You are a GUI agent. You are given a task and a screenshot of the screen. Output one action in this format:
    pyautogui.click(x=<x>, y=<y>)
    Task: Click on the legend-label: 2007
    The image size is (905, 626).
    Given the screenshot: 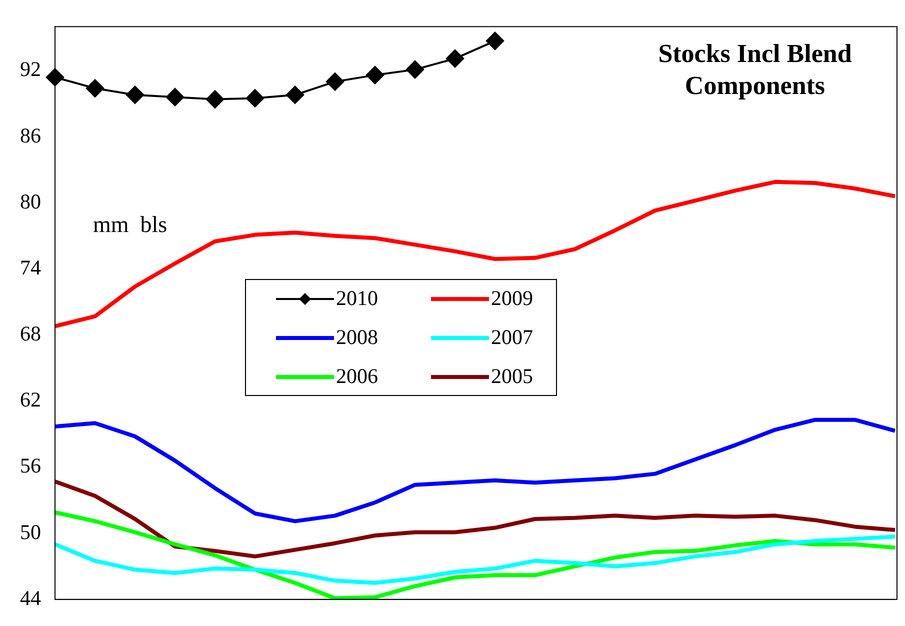 What is the action you would take?
    pyautogui.click(x=512, y=337)
    